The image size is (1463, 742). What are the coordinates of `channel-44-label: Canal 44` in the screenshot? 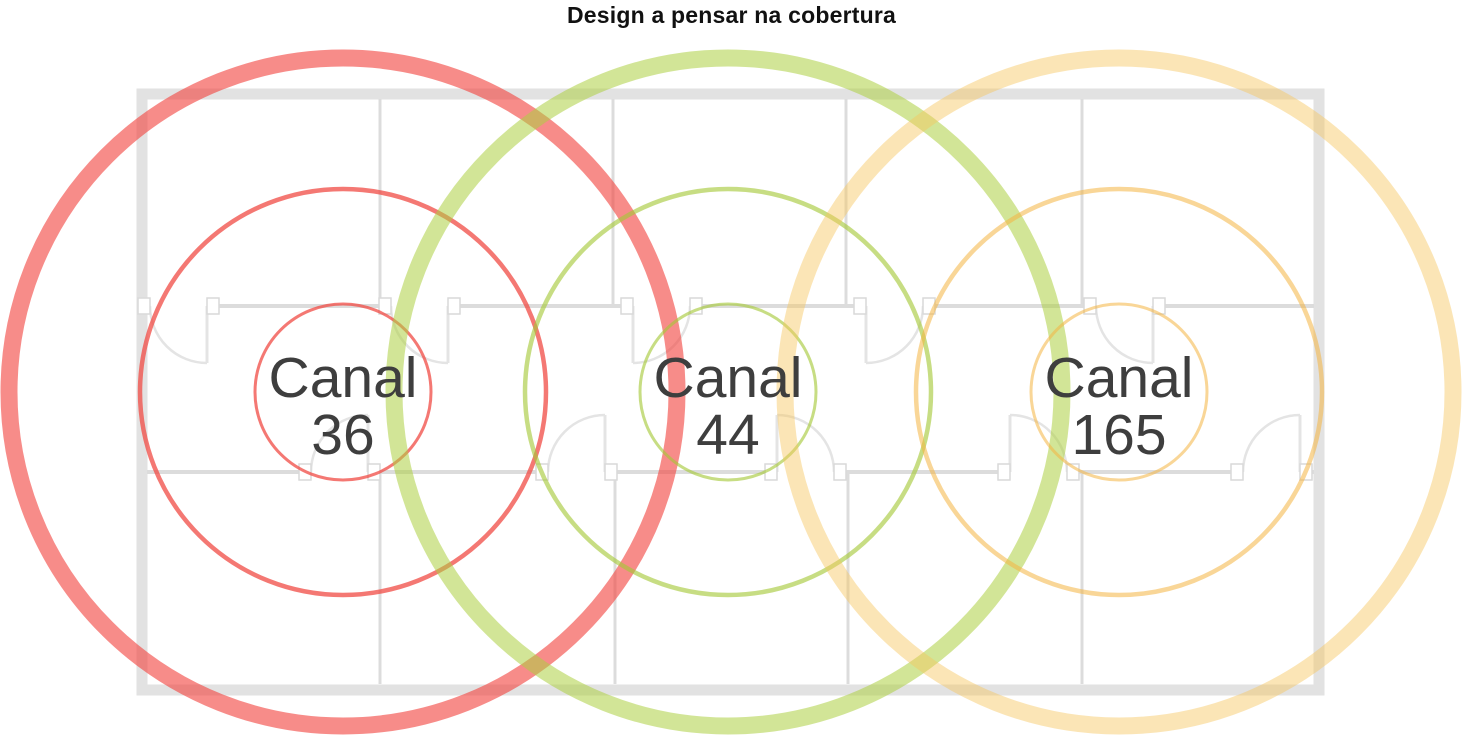 It's located at (728, 407).